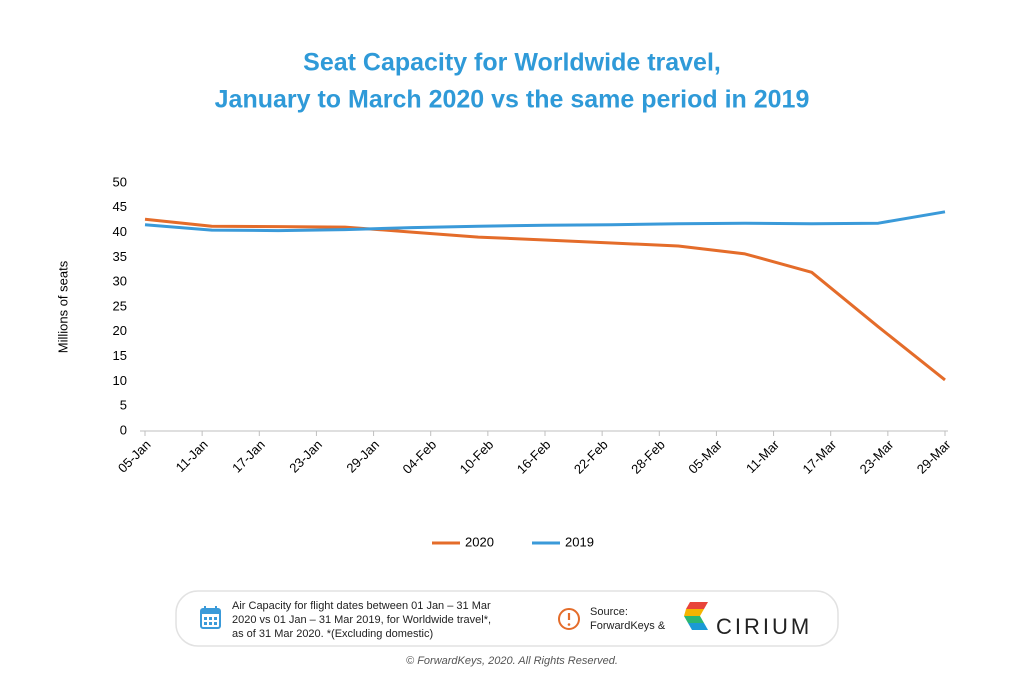 The height and width of the screenshot is (675, 1024). I want to click on calendar-icon, so click(210, 617).